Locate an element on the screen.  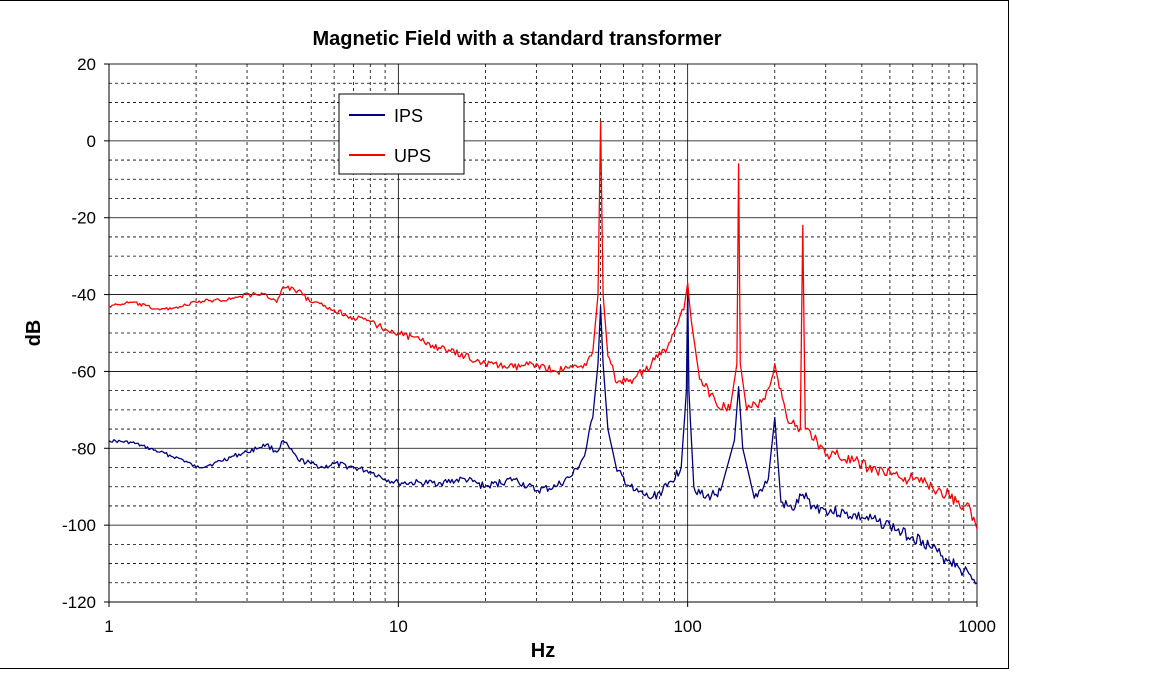
y-tick-label: -120 is located at coordinates (79, 602).